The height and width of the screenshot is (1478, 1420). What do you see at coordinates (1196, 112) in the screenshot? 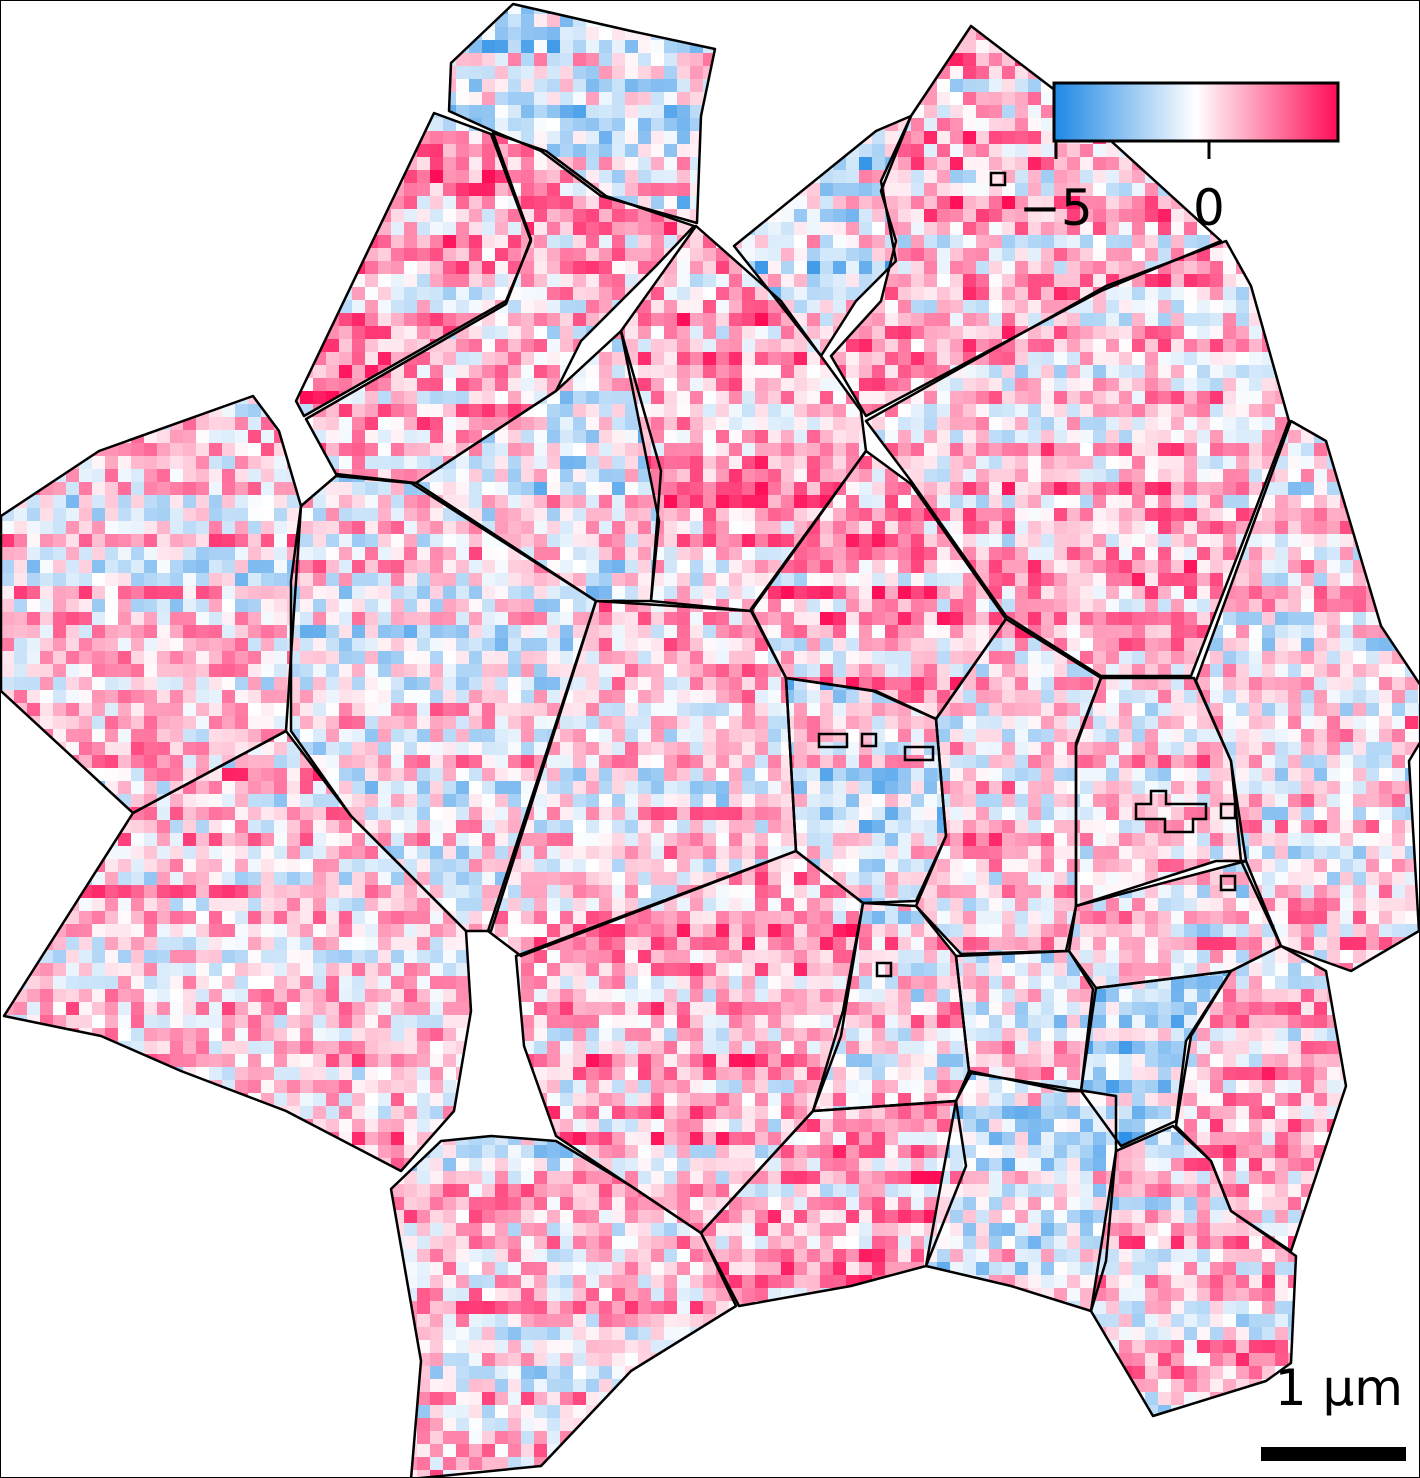
I see `colorbar-gradient` at bounding box center [1196, 112].